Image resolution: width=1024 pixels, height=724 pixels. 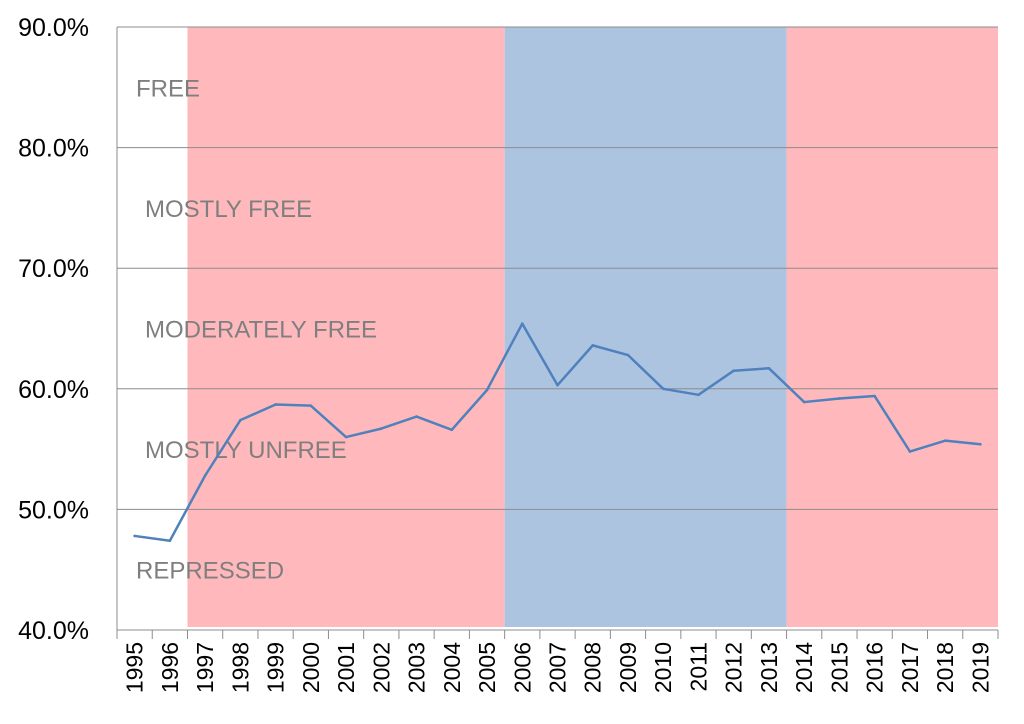 I want to click on band-label: REPRESSED, so click(x=210, y=571).